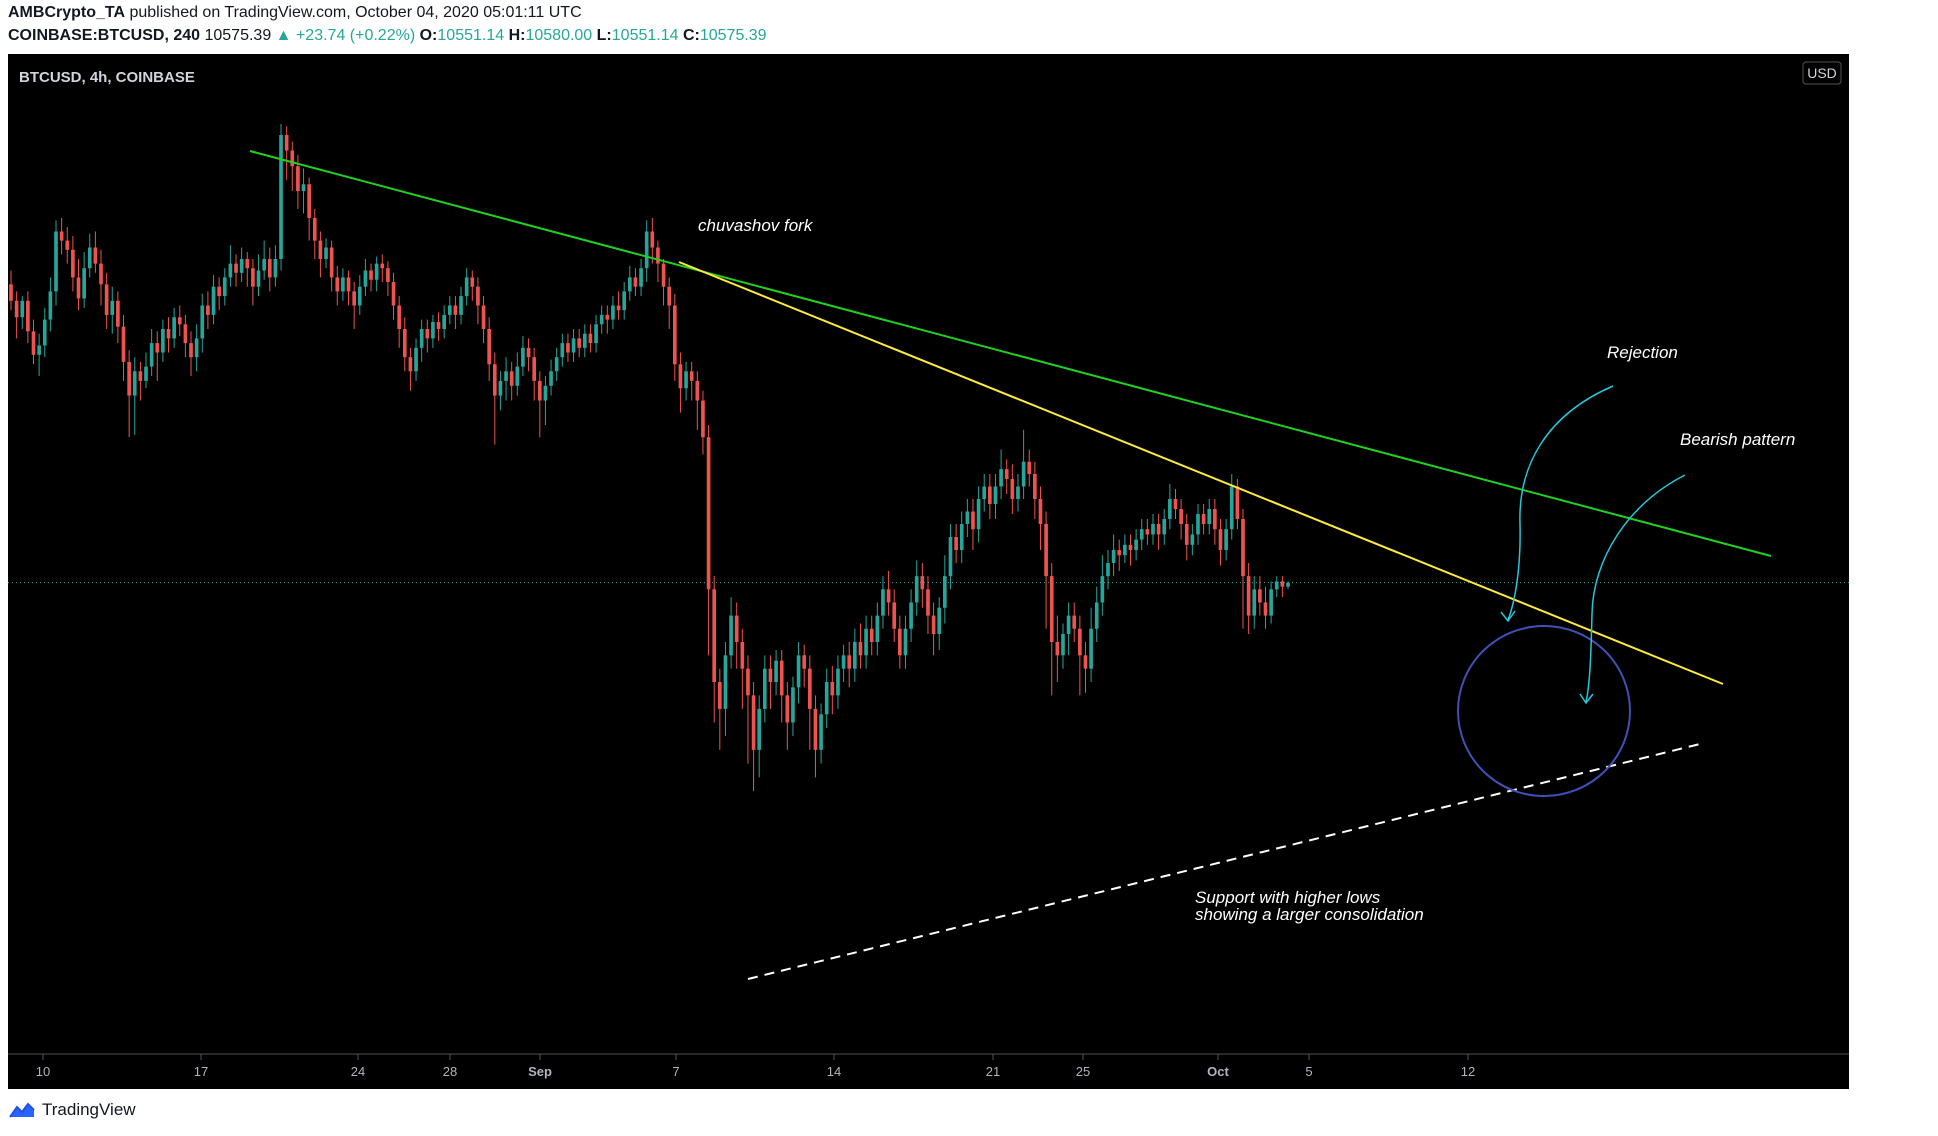  I want to click on time-tick-label: 24, so click(358, 1071).